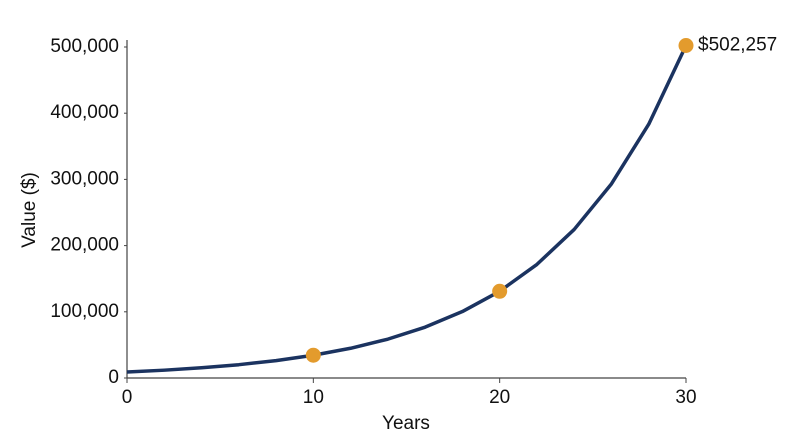 The height and width of the screenshot is (447, 800). What do you see at coordinates (84, 245) in the screenshot?
I see `y-tick-label: 200,000` at bounding box center [84, 245].